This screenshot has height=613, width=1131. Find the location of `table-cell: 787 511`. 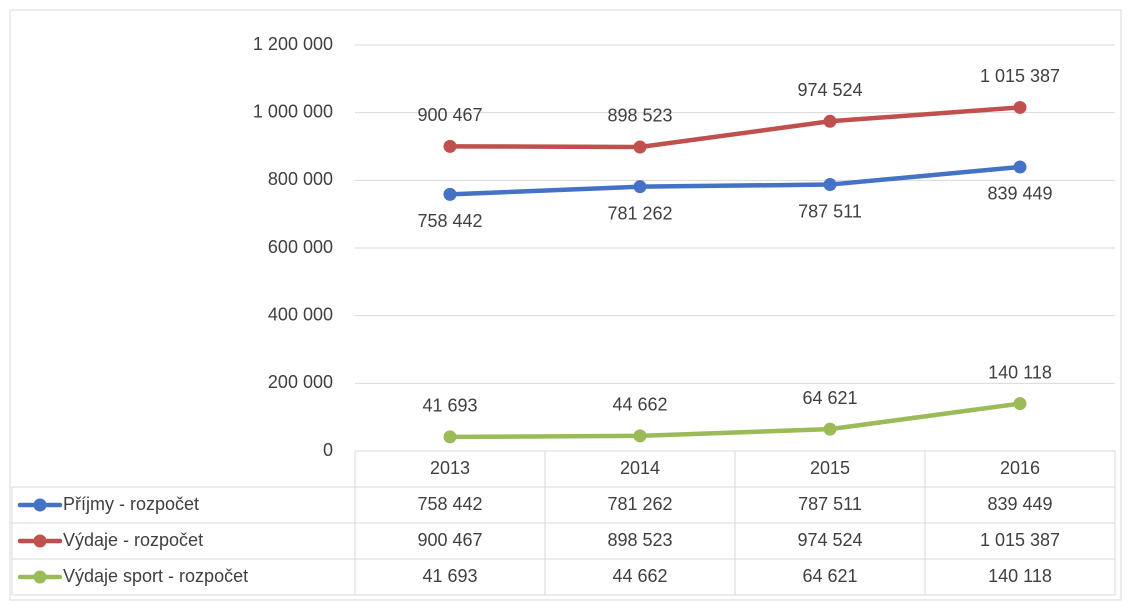

table-cell: 787 511 is located at coordinates (830, 504).